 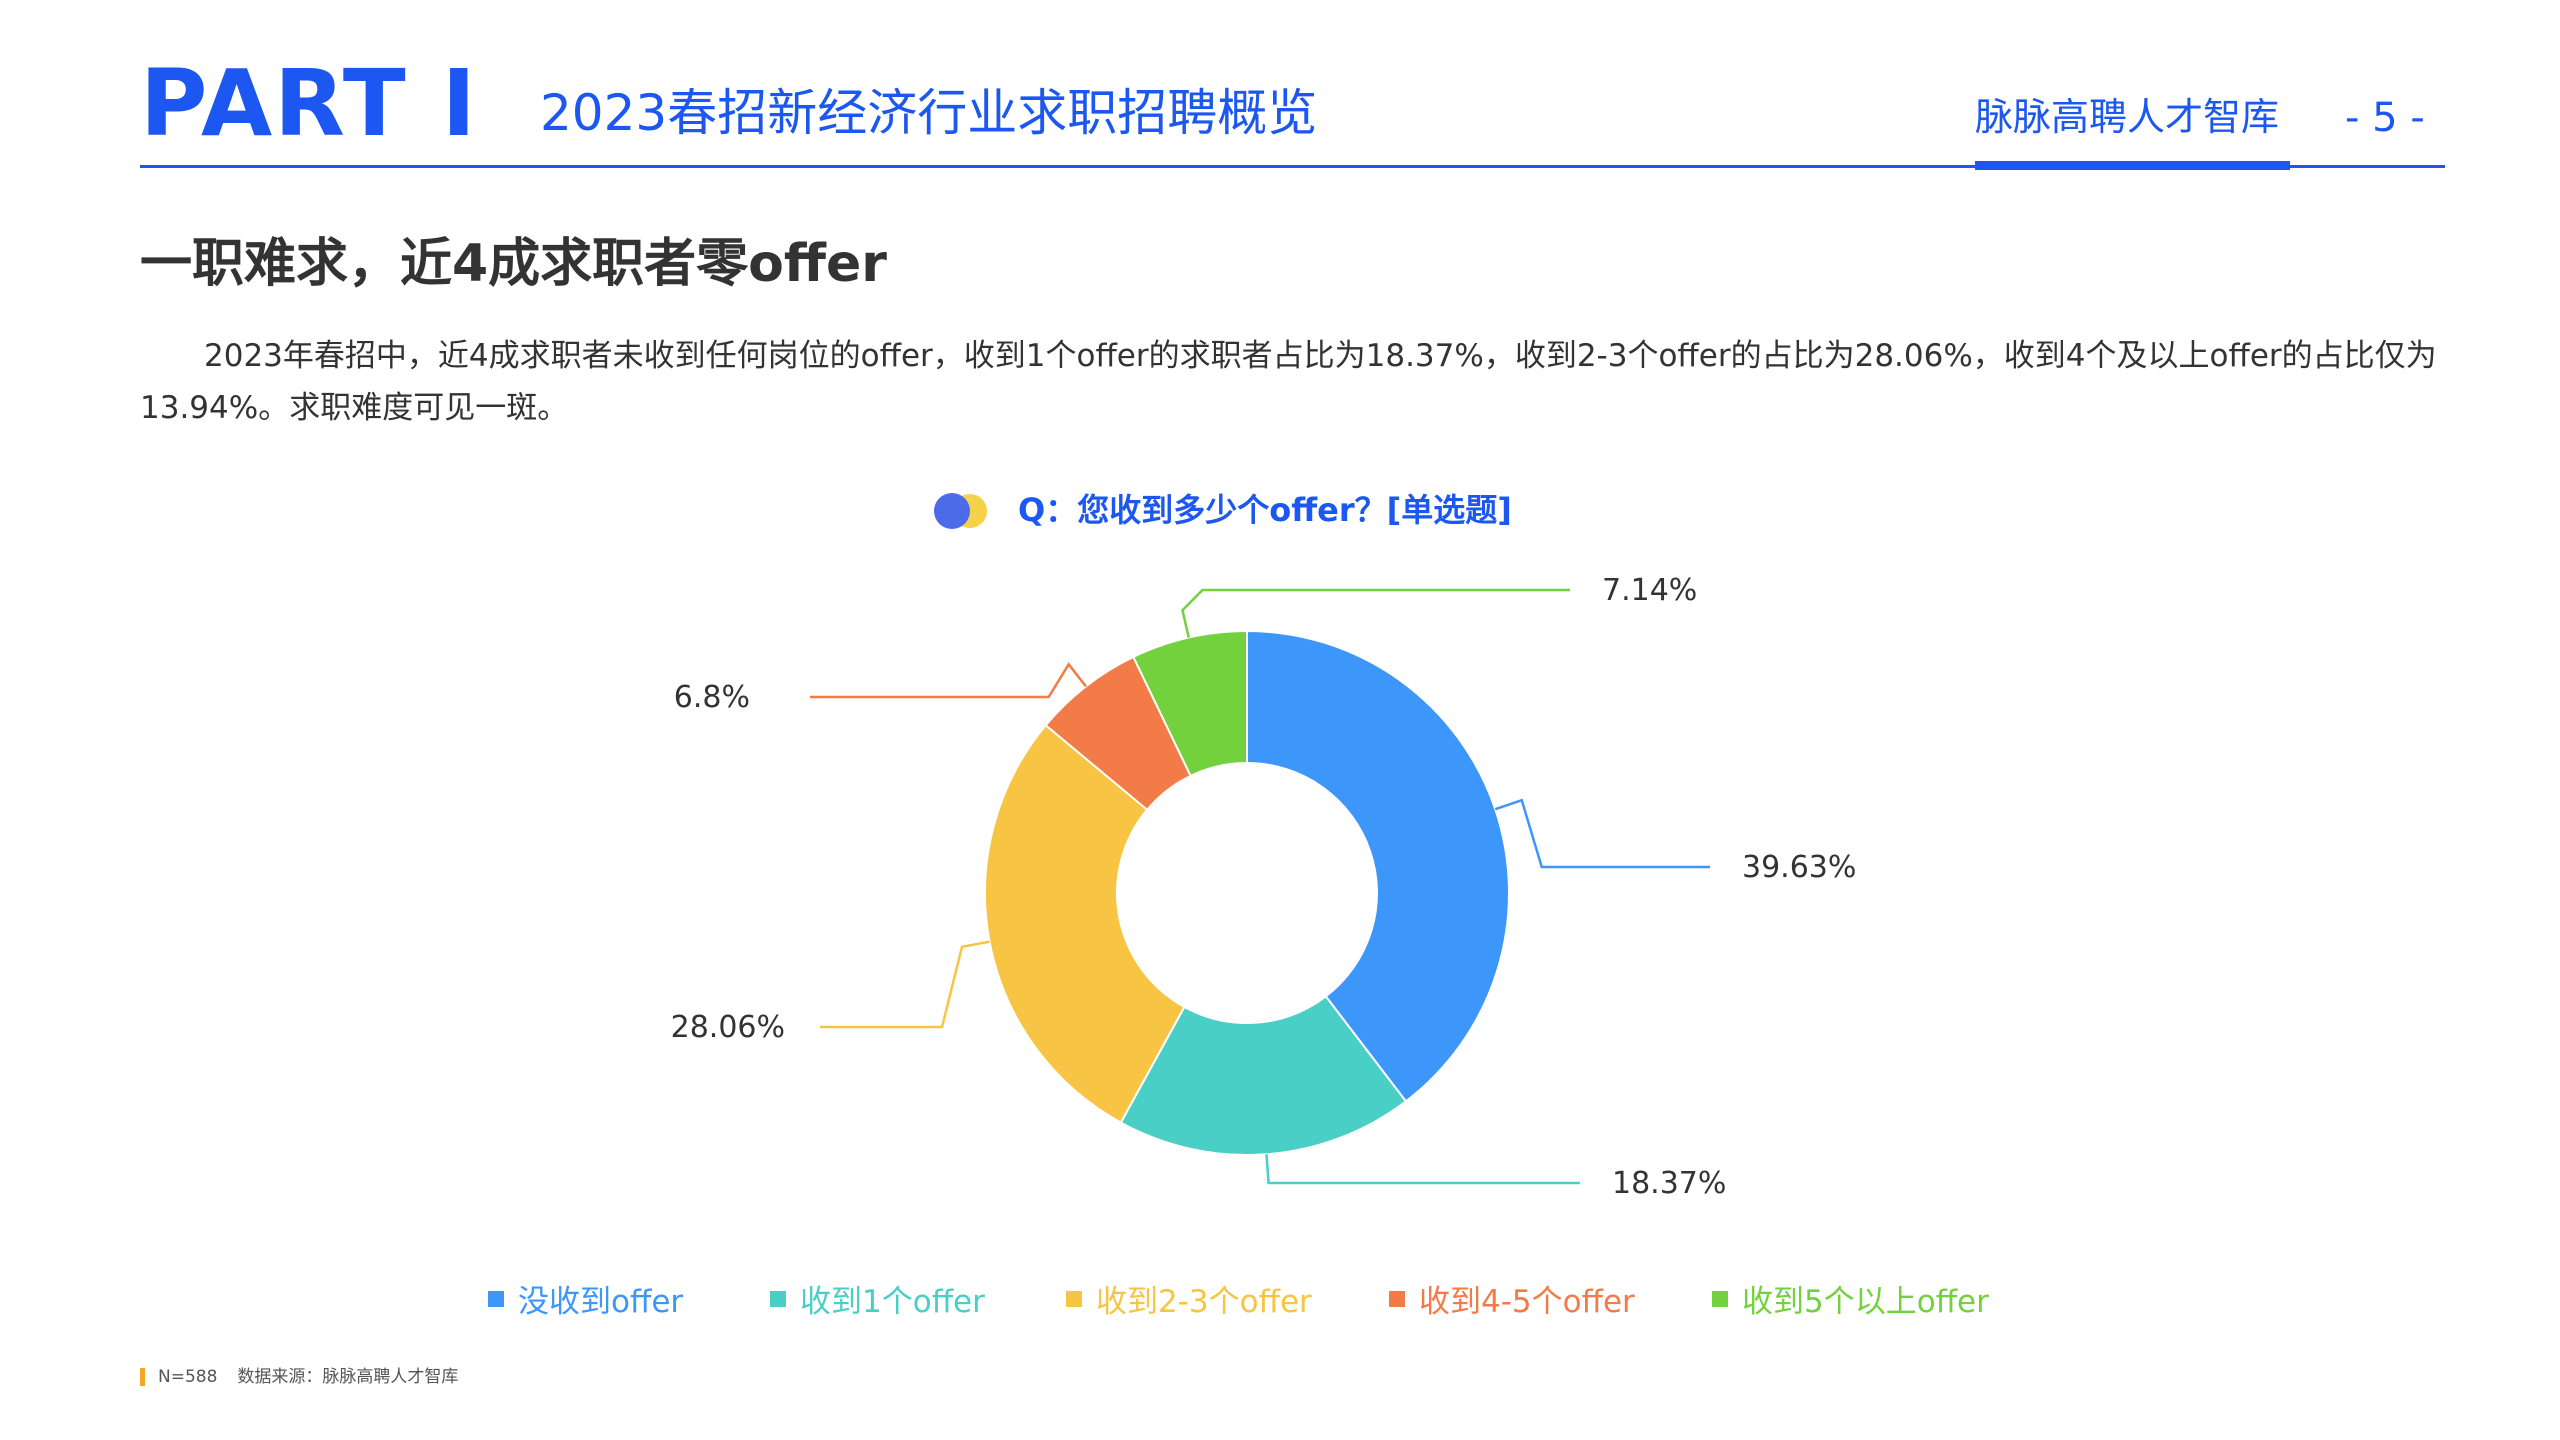 I want to click on legend-label: 收到2-3个offer, so click(x=1204, y=1302).